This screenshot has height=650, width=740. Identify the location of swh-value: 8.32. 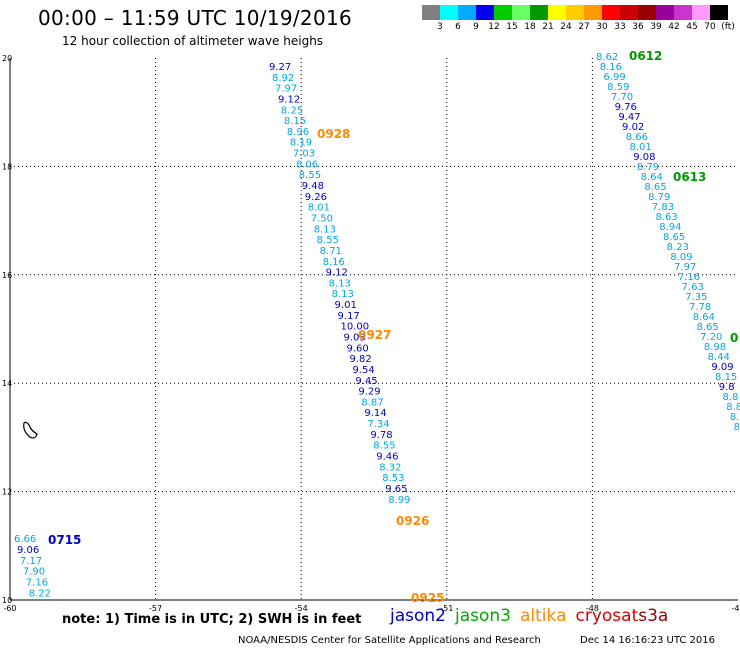
(390, 467).